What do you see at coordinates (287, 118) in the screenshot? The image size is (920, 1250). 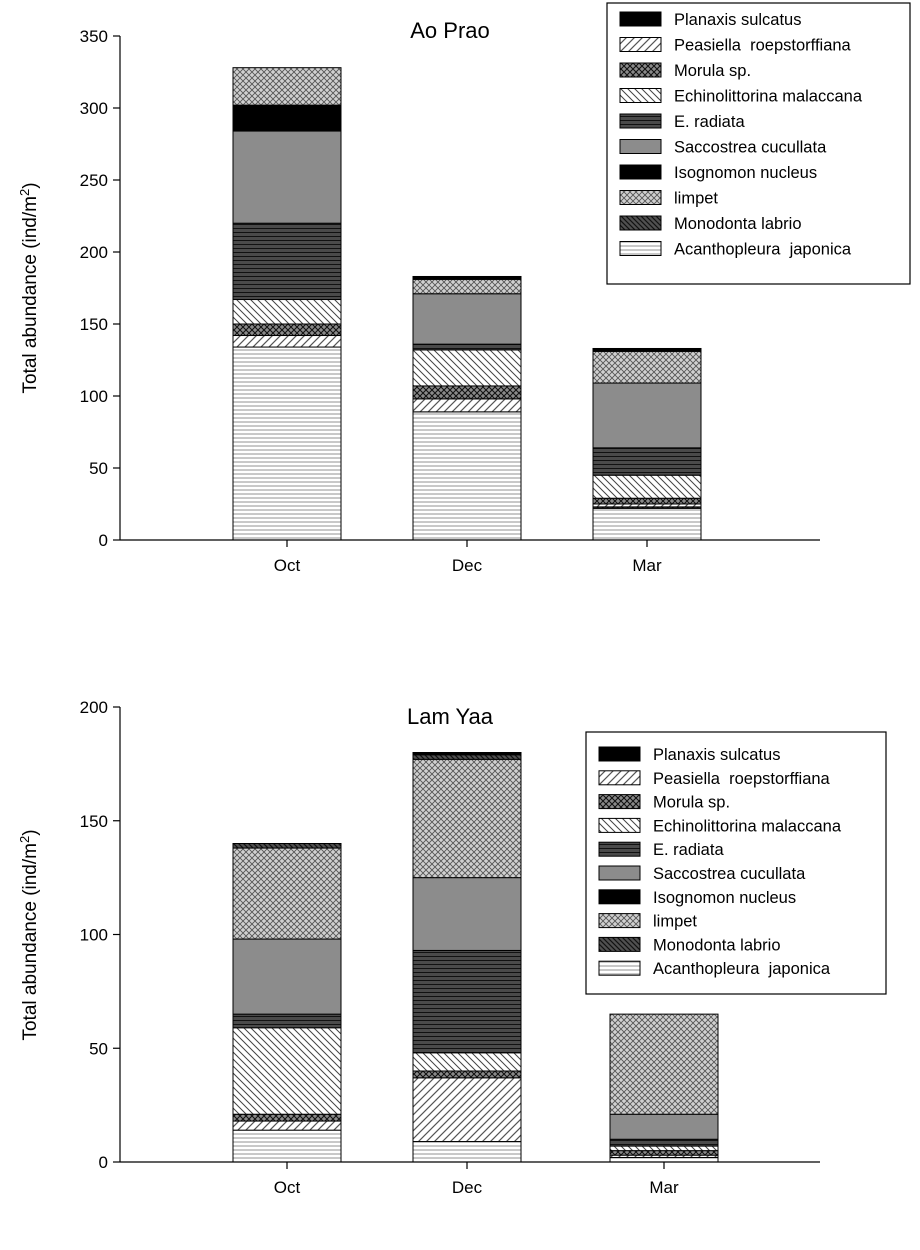 I see `bar-segment-isognomon-nucleus-oct` at bounding box center [287, 118].